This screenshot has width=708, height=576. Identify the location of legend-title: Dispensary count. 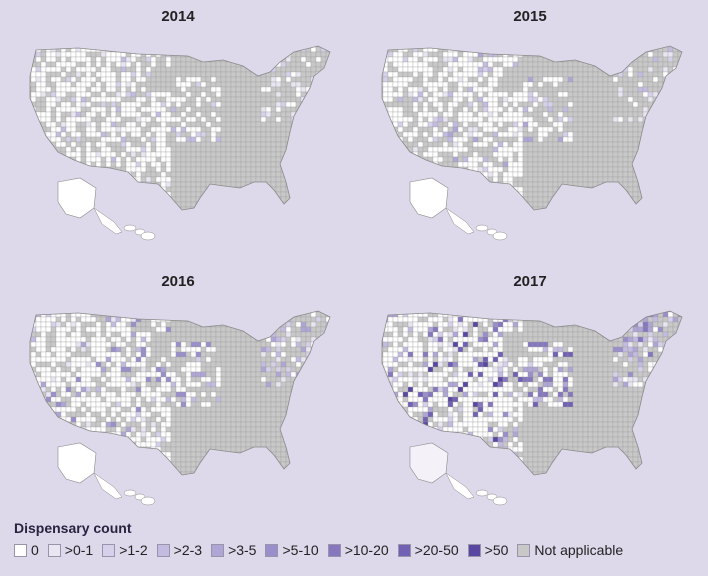
(73, 528).